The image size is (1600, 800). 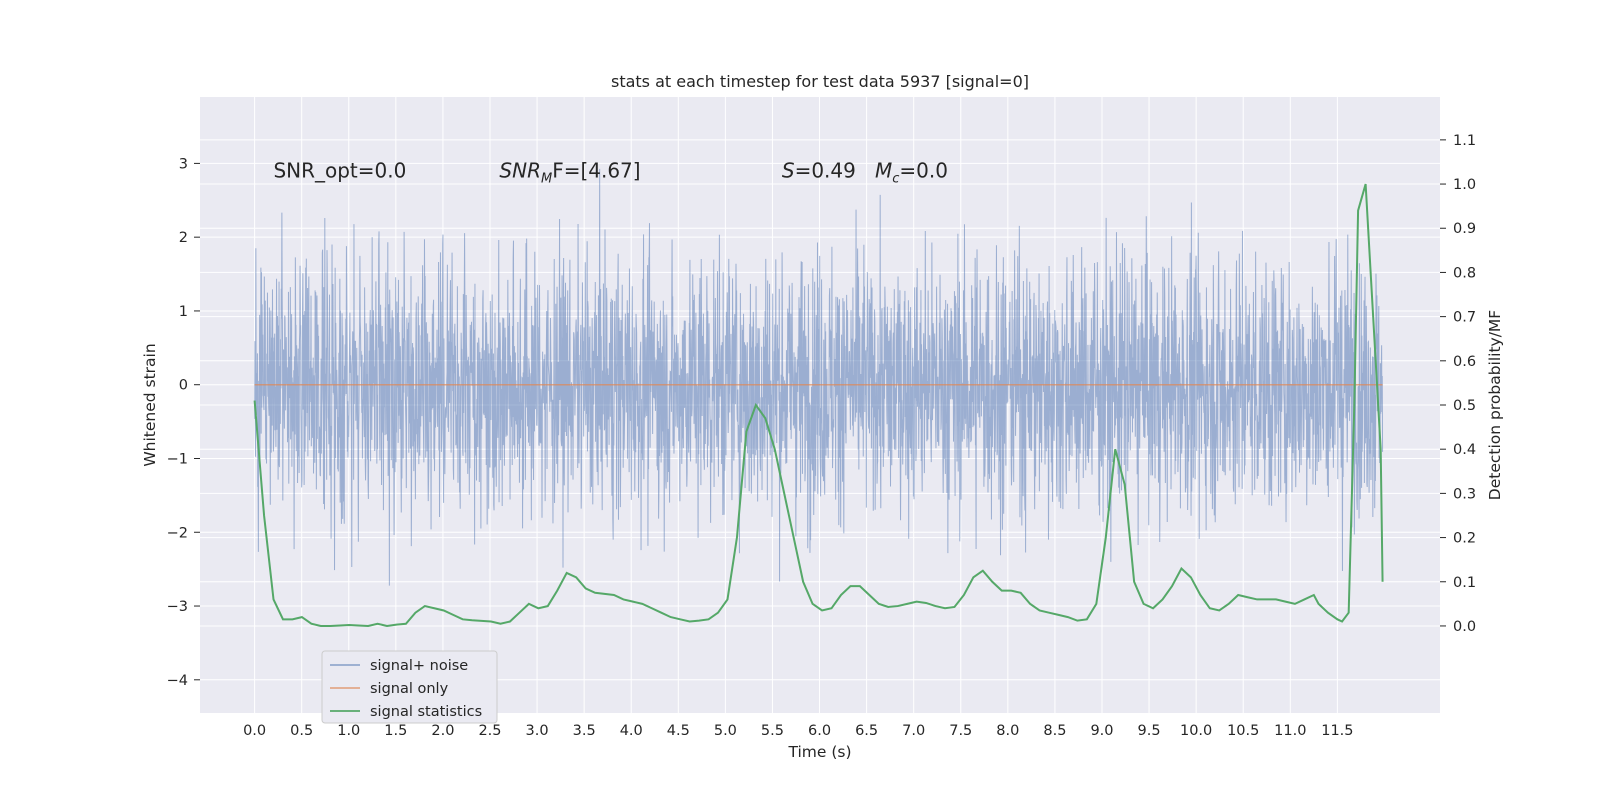 I want to click on y-tick-label: 2, so click(x=183, y=238).